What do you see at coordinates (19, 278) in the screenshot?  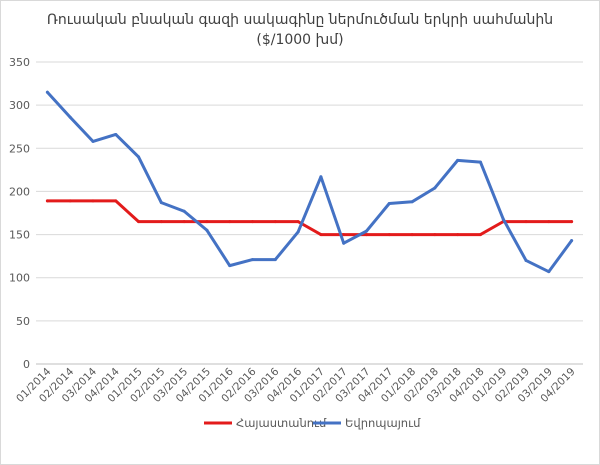 I see `y-tick-label: 100` at bounding box center [19, 278].